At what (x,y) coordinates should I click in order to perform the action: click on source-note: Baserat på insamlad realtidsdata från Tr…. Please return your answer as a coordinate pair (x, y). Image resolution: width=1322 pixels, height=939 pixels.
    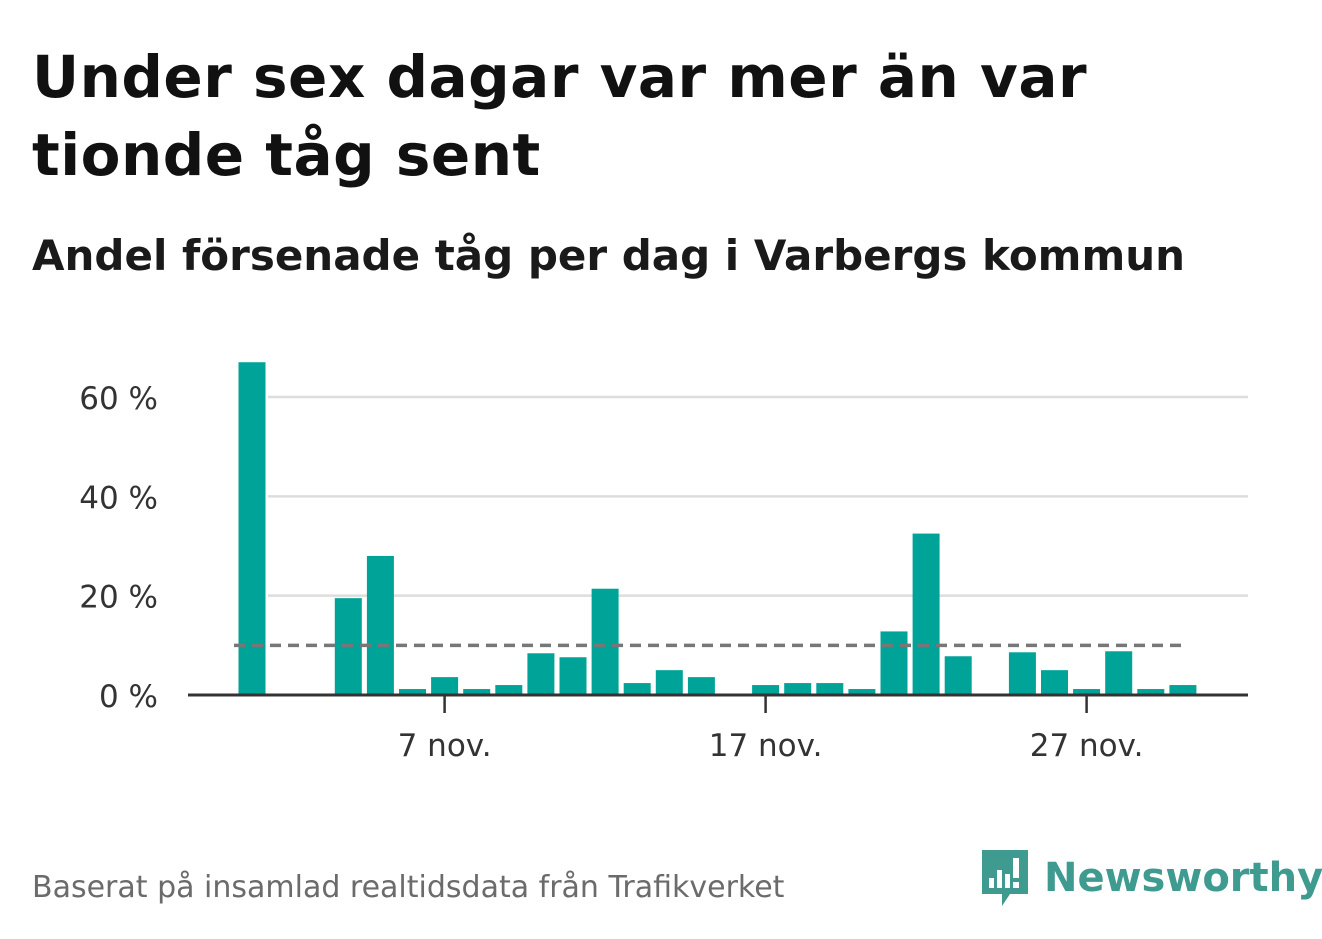
    Looking at the image, I should click on (408, 887).